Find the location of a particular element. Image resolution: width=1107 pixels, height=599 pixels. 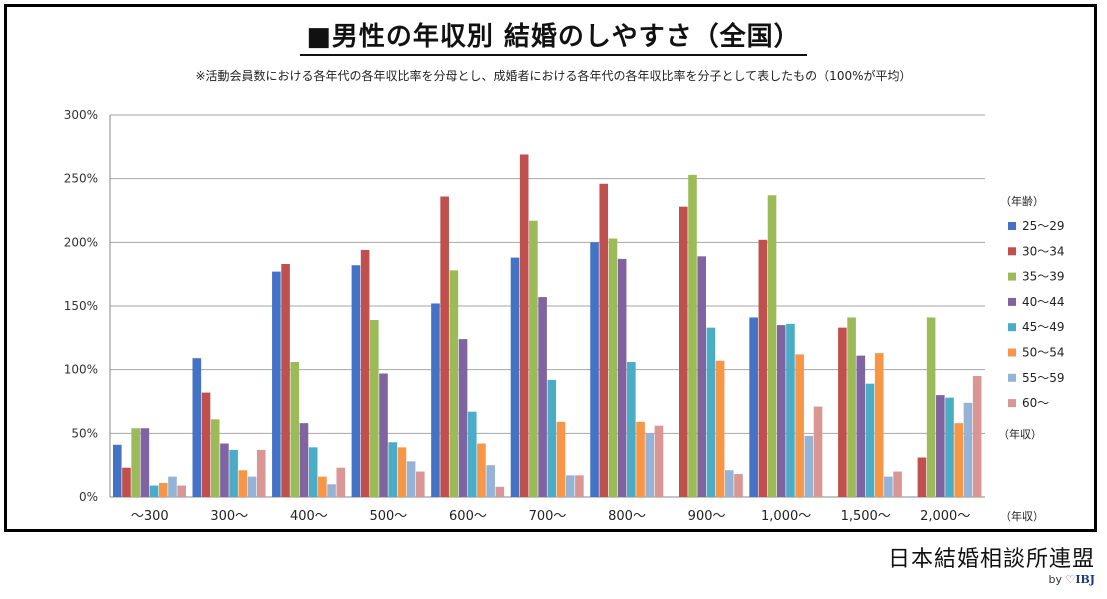

x-tick-label: 800～ is located at coordinates (627, 516).